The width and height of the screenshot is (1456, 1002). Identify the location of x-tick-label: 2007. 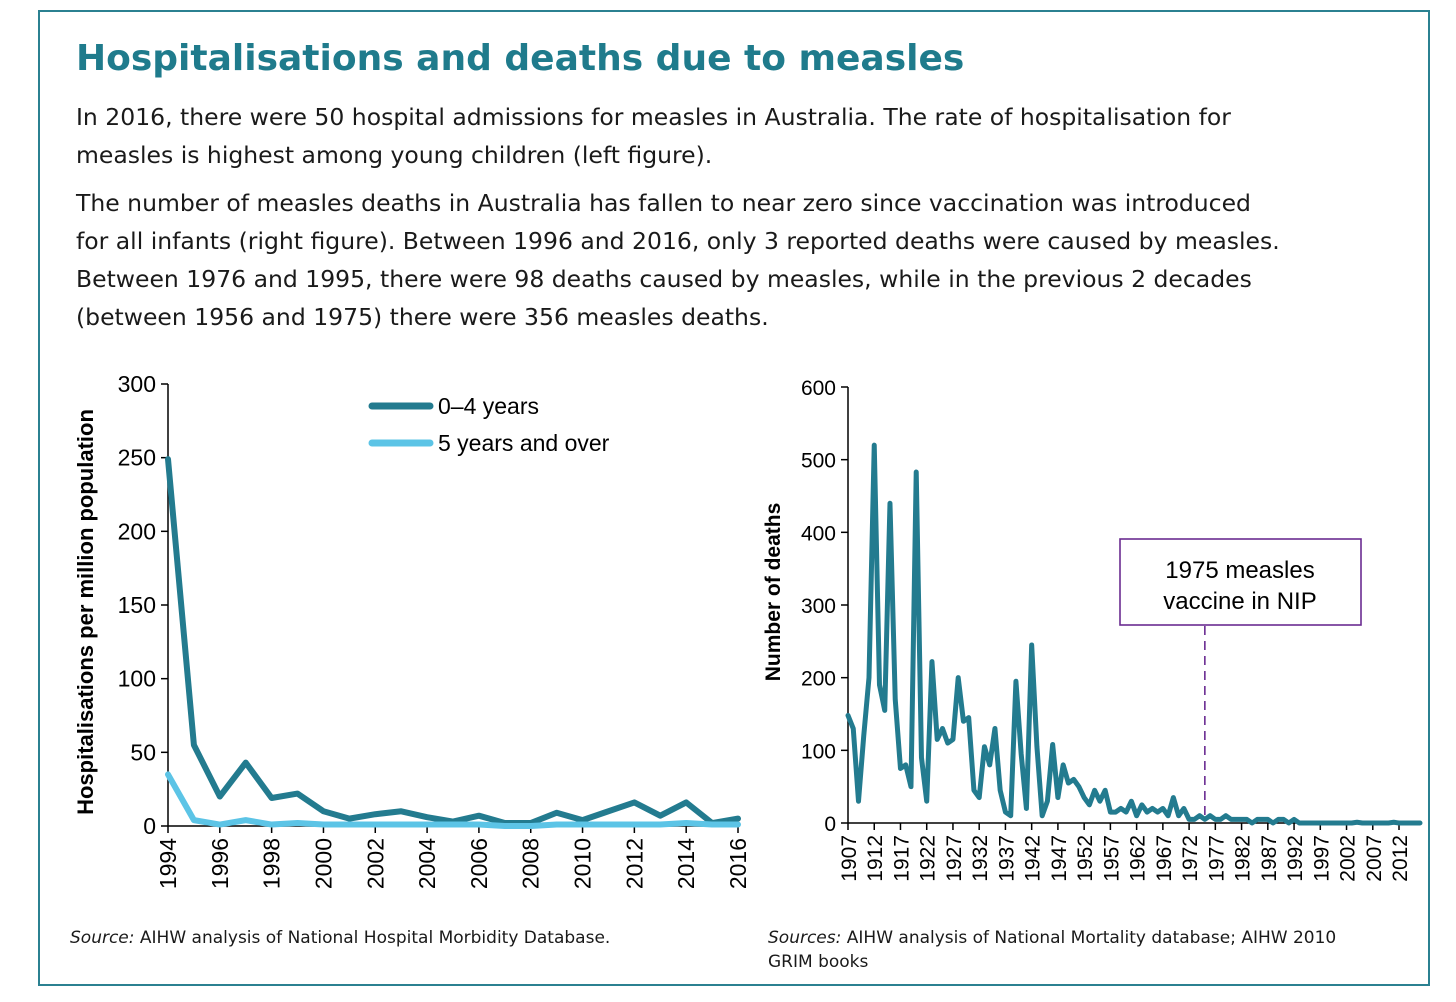
(1374, 858).